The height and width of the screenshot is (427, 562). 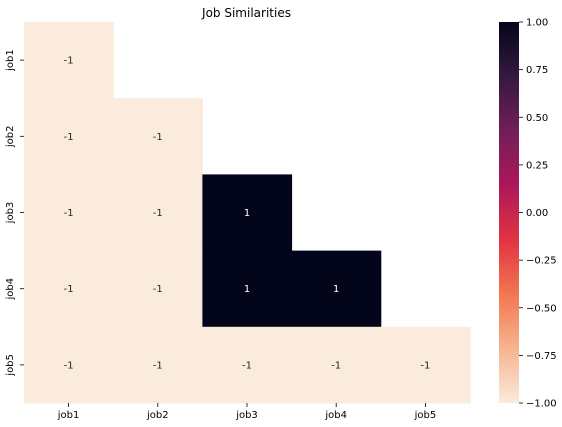 I want to click on heatmap-cell-job4-job2, so click(x=158, y=289).